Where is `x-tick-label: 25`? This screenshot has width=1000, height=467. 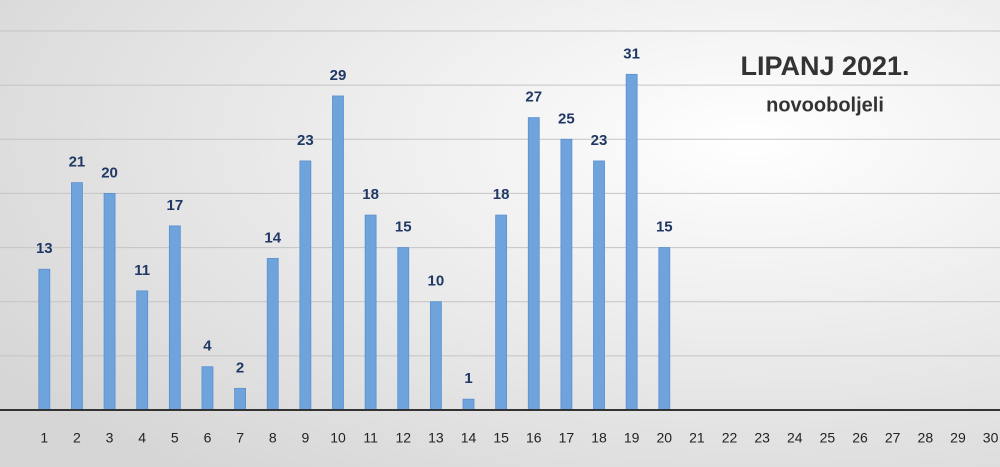
x-tick-label: 25 is located at coordinates (828, 438).